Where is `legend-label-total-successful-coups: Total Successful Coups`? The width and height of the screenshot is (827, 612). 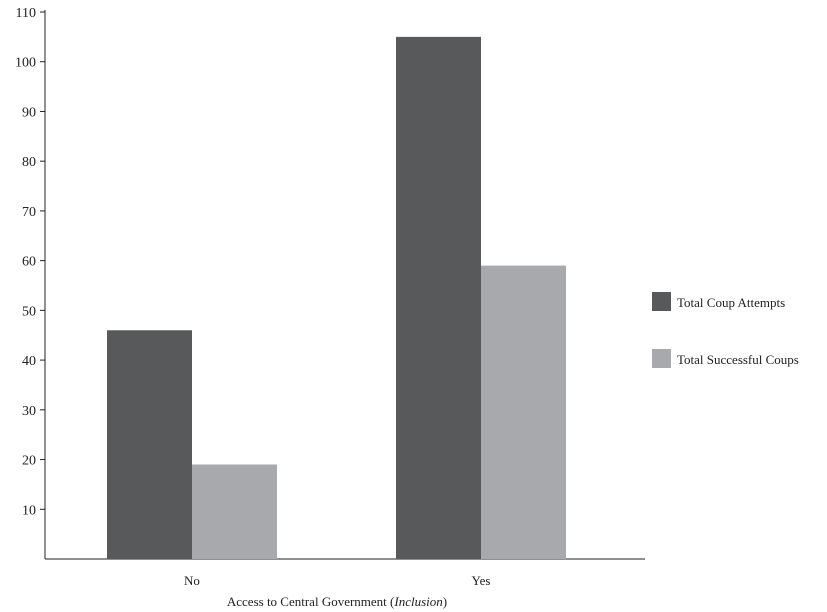 legend-label-total-successful-coups: Total Successful Coups is located at coordinates (738, 359).